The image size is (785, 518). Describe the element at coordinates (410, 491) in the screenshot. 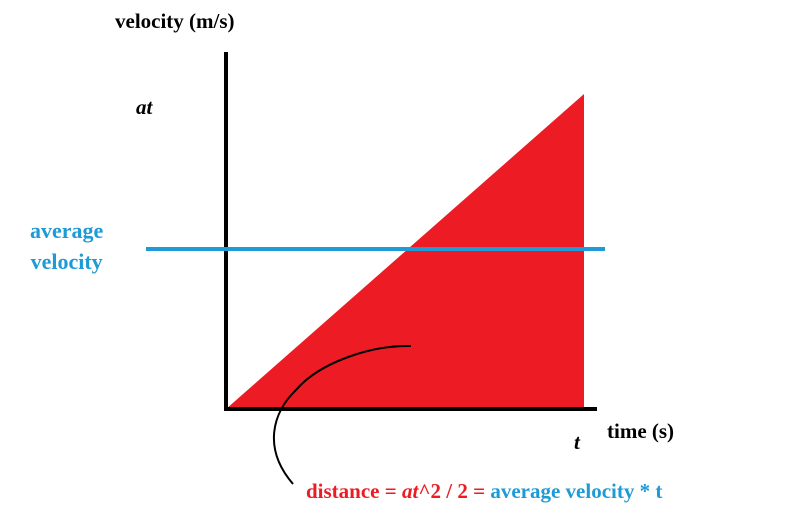

I see `formula-at: at` at that location.